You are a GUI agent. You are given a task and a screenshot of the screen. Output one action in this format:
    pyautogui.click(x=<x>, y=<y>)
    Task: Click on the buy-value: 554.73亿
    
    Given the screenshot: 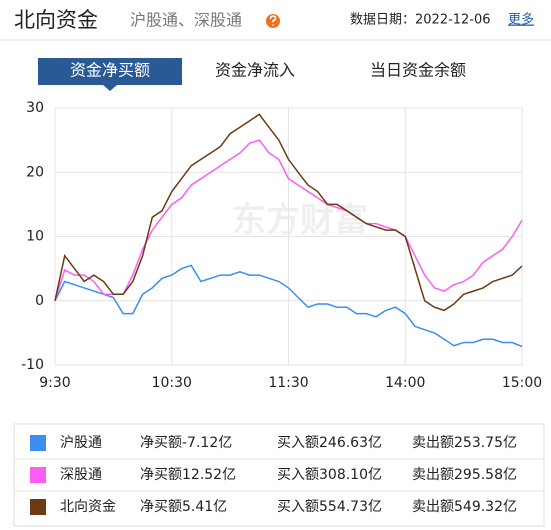 What is the action you would take?
    pyautogui.click(x=350, y=507)
    